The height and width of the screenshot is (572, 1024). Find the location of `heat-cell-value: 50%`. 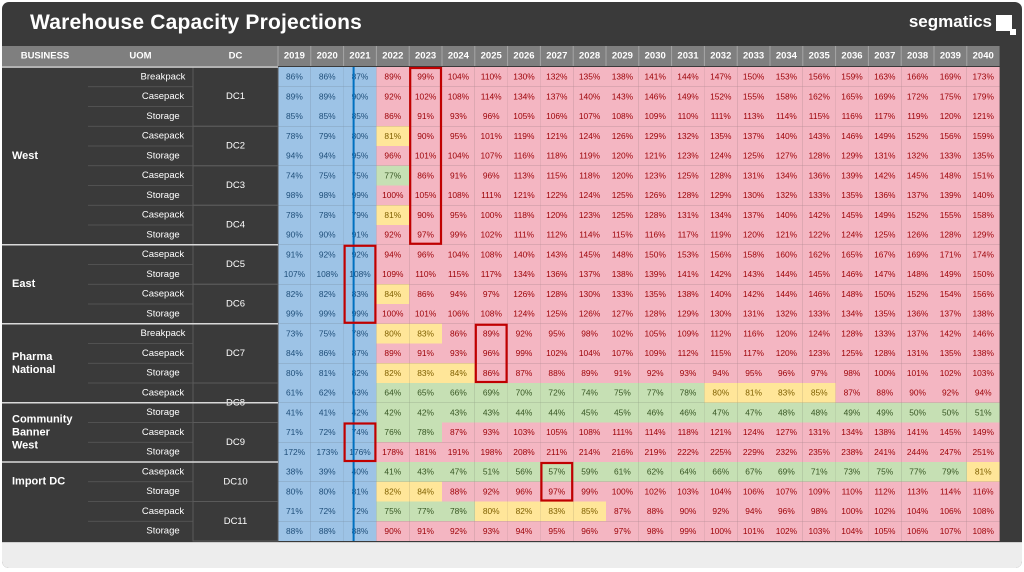

heat-cell-value: 50% is located at coordinates (917, 412).